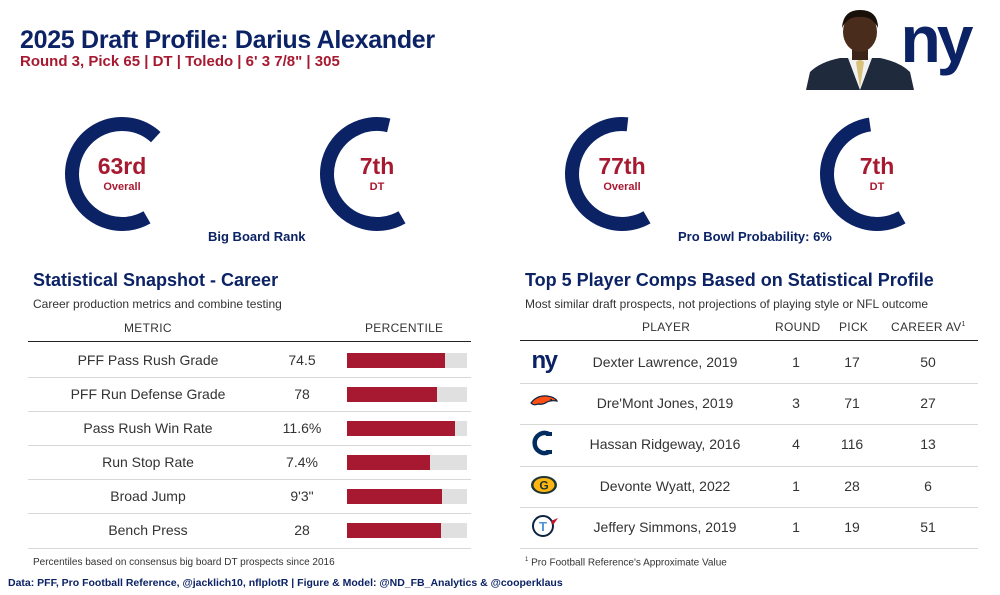 This screenshot has height=595, width=1000. What do you see at coordinates (755, 236) in the screenshot?
I see `pro-bowl-caption: Pro Bowl Probability: 6%` at bounding box center [755, 236].